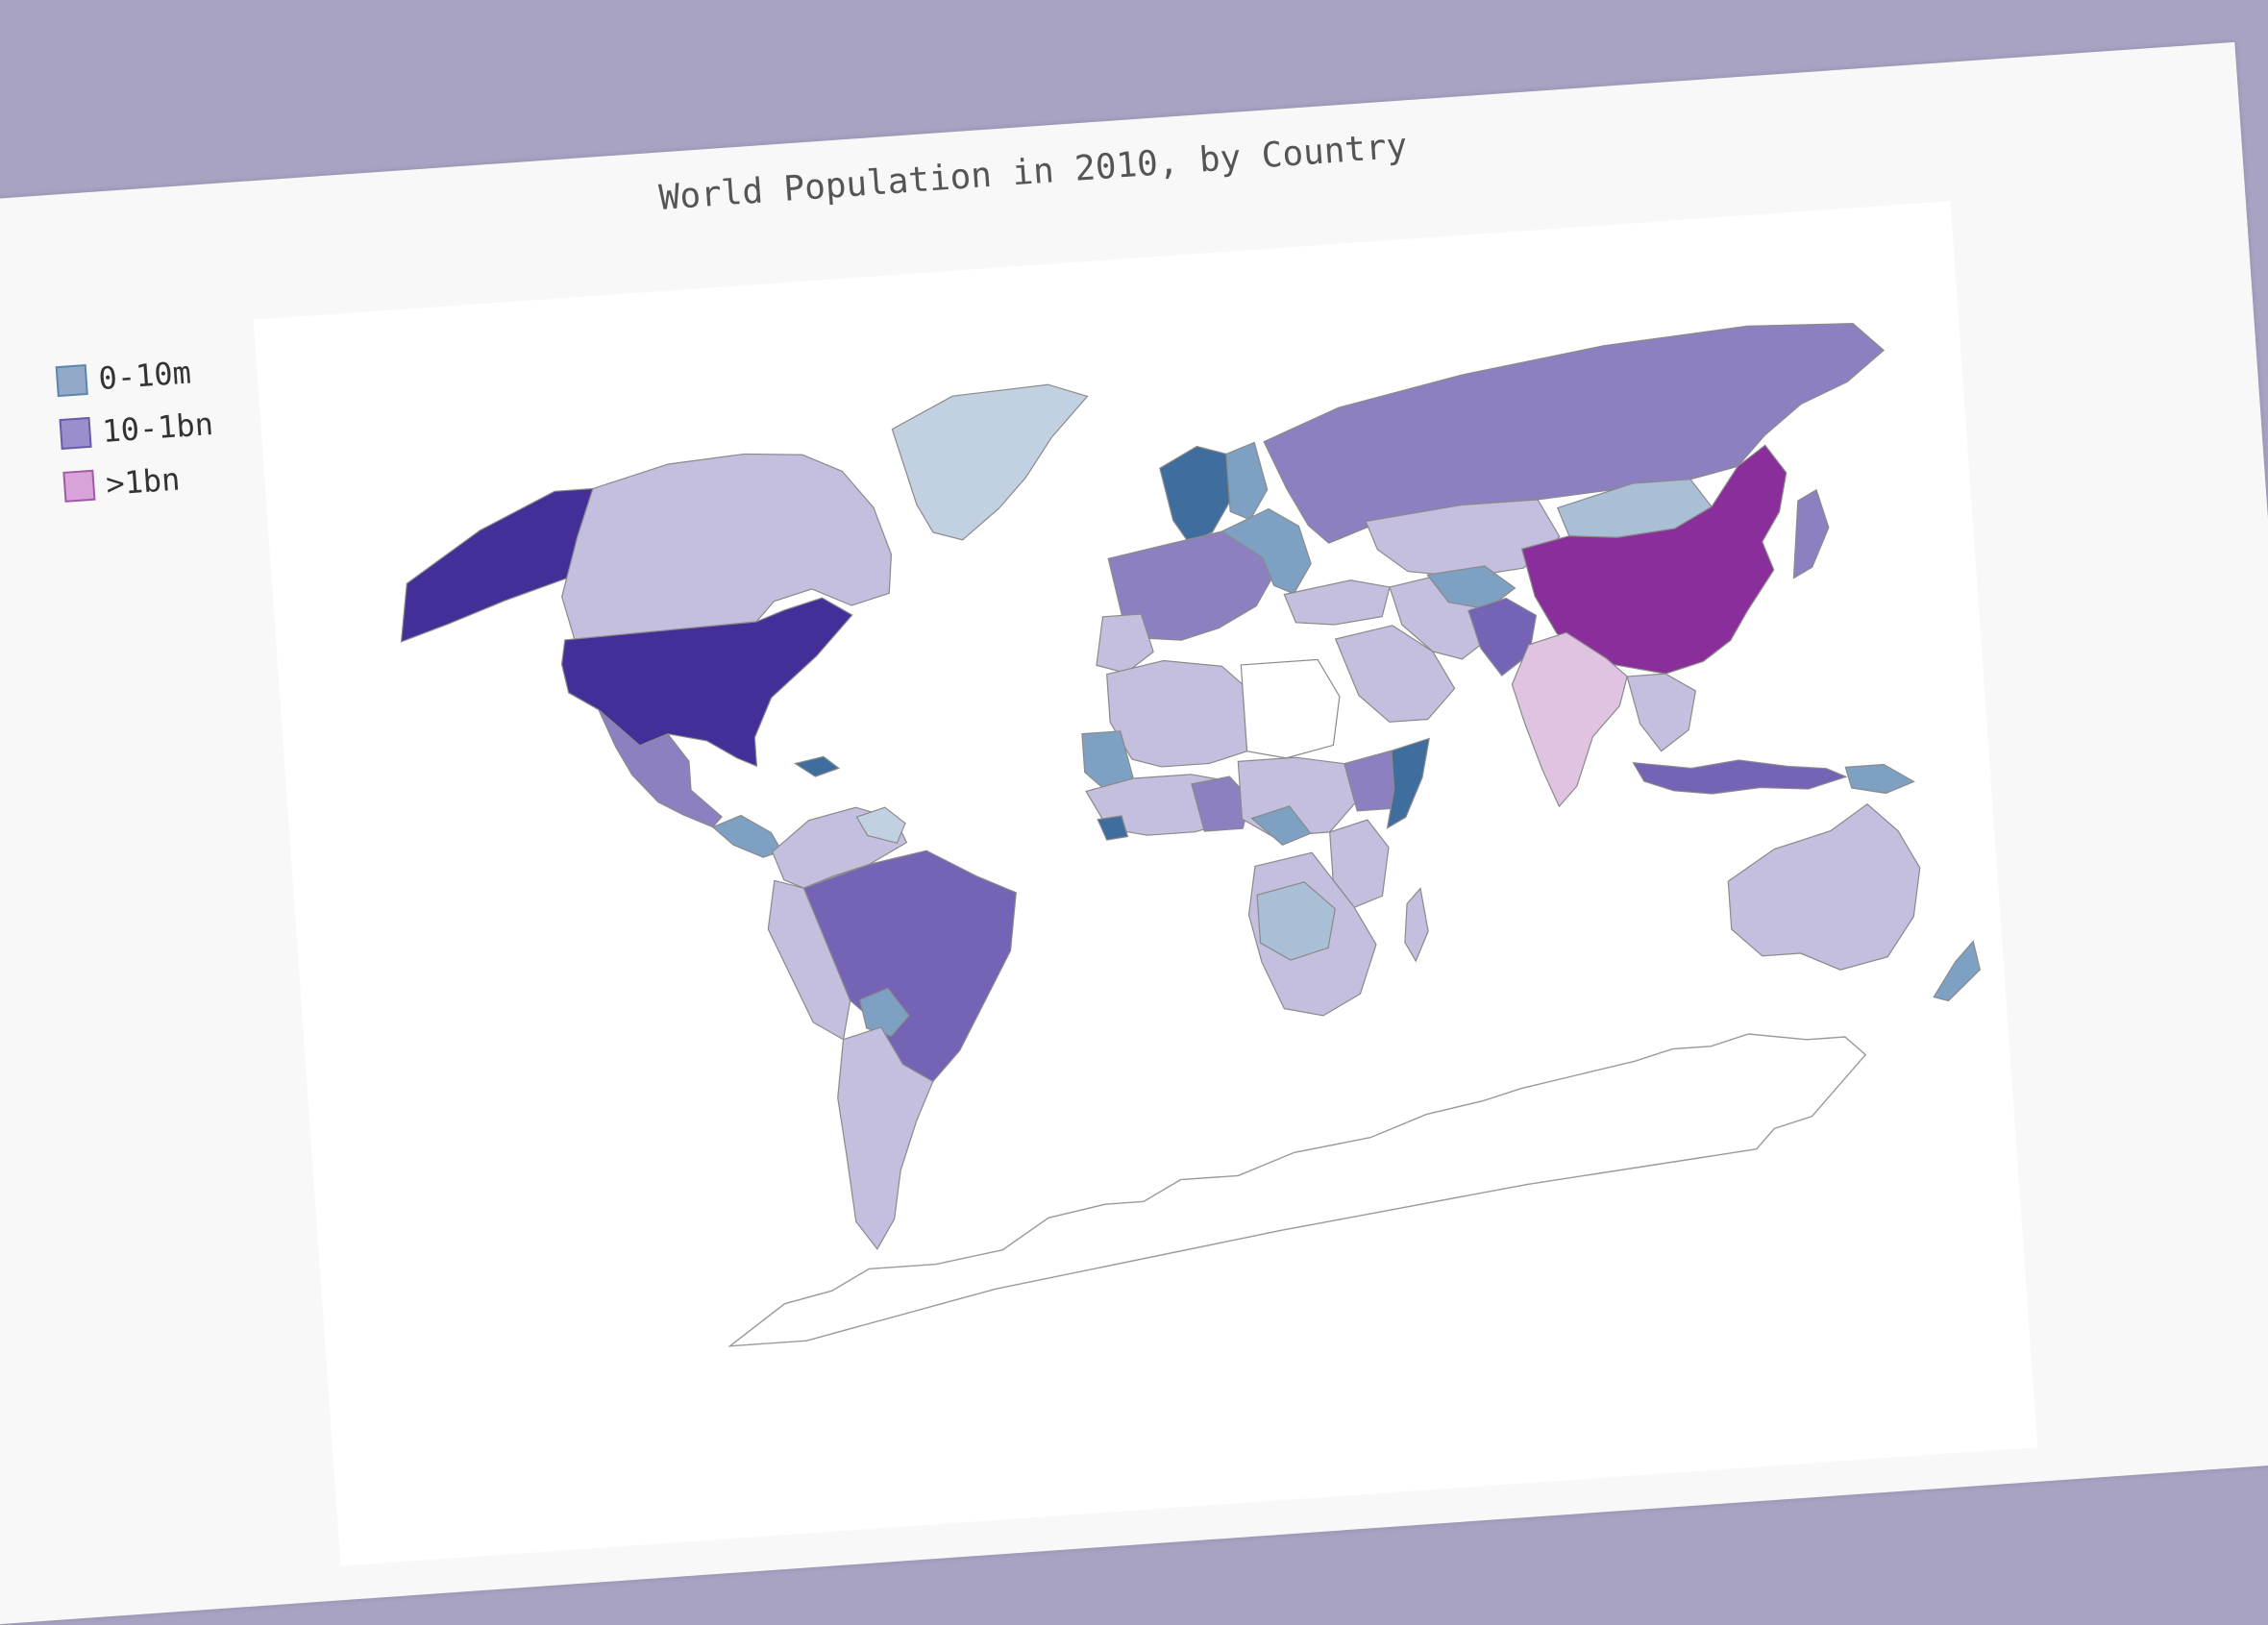  I want to click on map-title: World Population in 2010, by Country, so click(1032, 172).